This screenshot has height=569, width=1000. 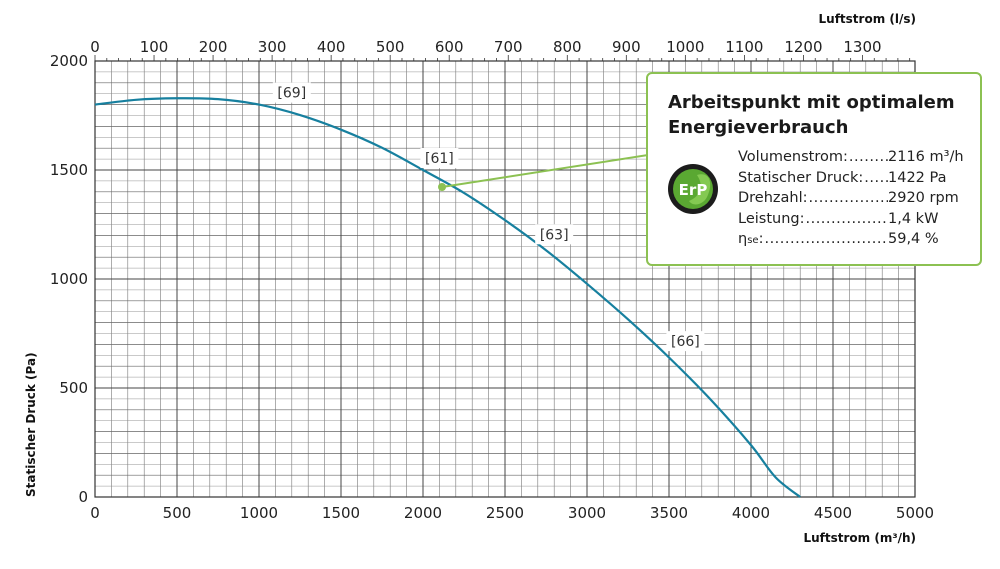 I want to click on annotation-label: [61], so click(x=439, y=159).